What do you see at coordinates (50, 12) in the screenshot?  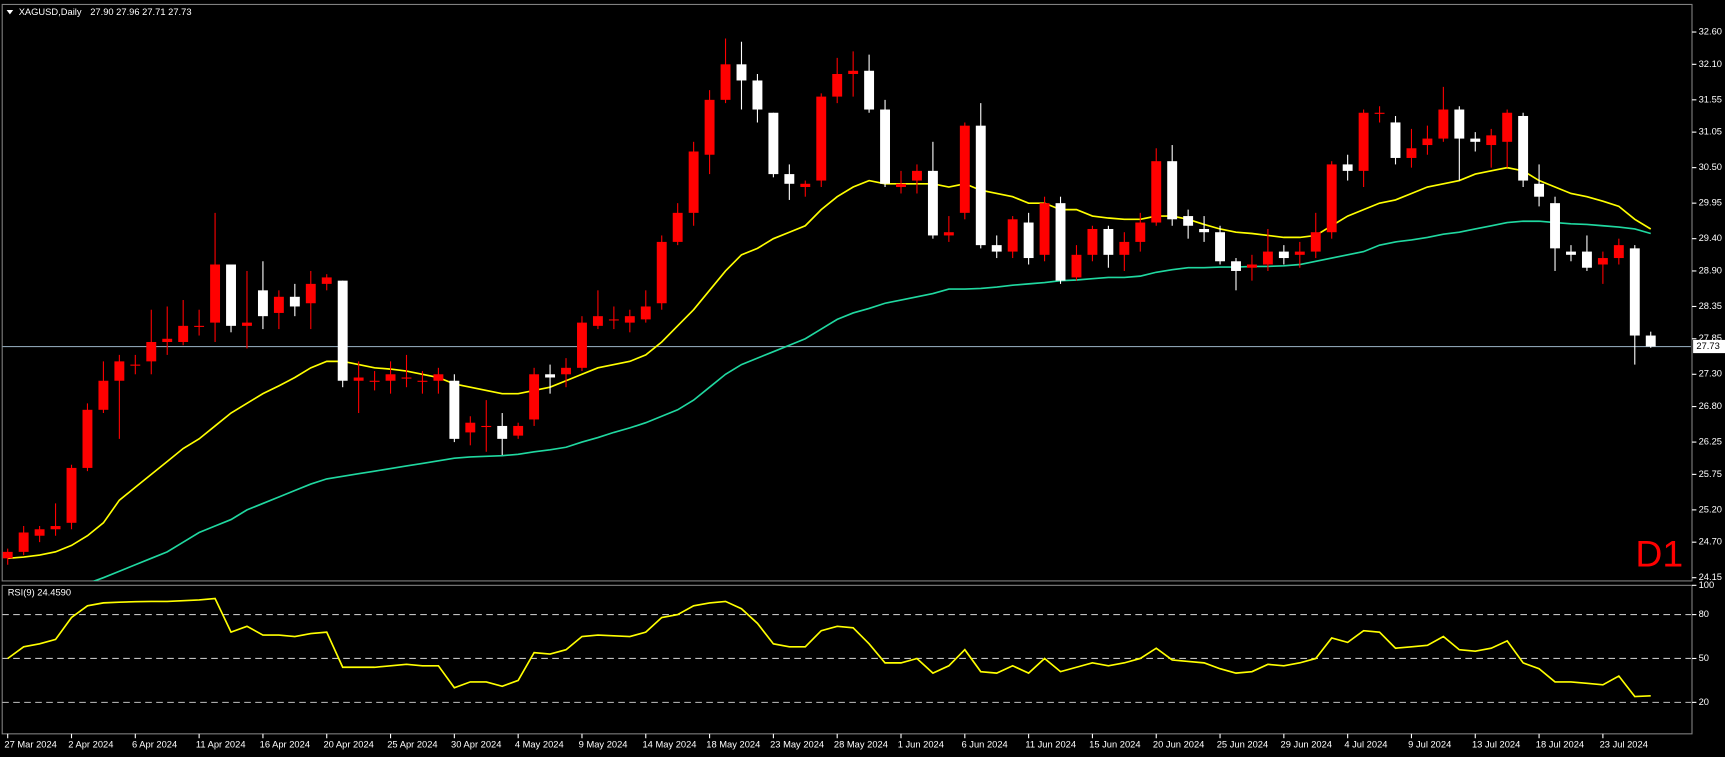 I see `symbol-title: XAGUSD,Daily` at bounding box center [50, 12].